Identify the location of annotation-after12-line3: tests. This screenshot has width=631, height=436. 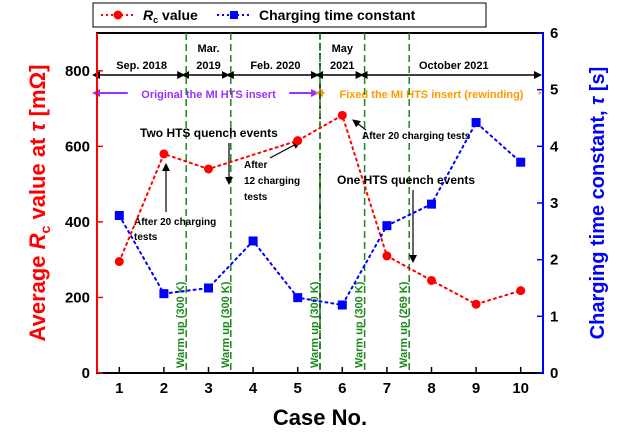
(256, 197).